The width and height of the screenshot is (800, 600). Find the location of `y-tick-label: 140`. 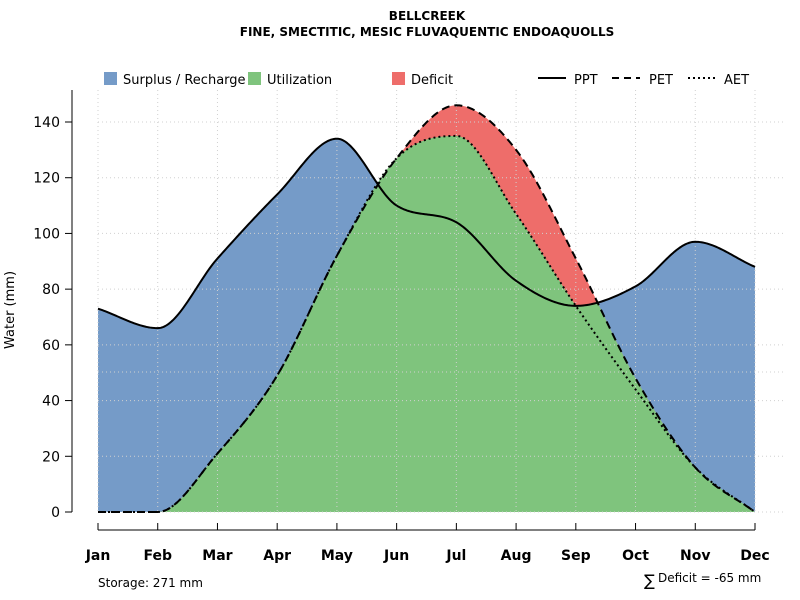

y-tick-label: 140 is located at coordinates (46, 123).